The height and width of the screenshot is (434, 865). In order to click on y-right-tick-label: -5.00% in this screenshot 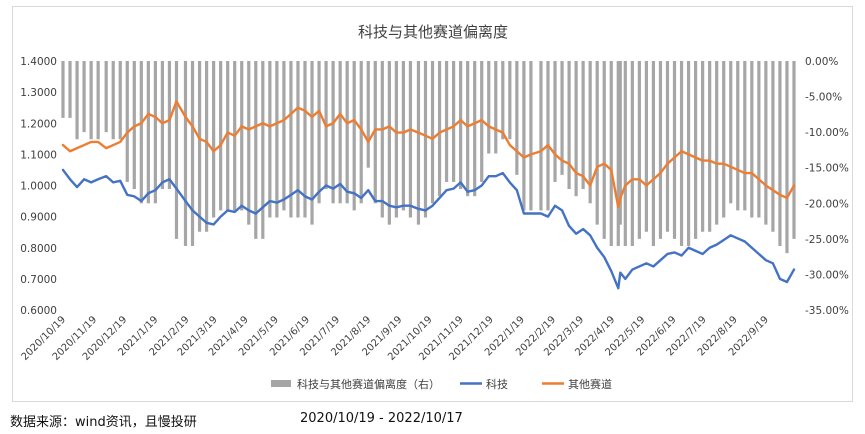, I will do `click(823, 98)`.